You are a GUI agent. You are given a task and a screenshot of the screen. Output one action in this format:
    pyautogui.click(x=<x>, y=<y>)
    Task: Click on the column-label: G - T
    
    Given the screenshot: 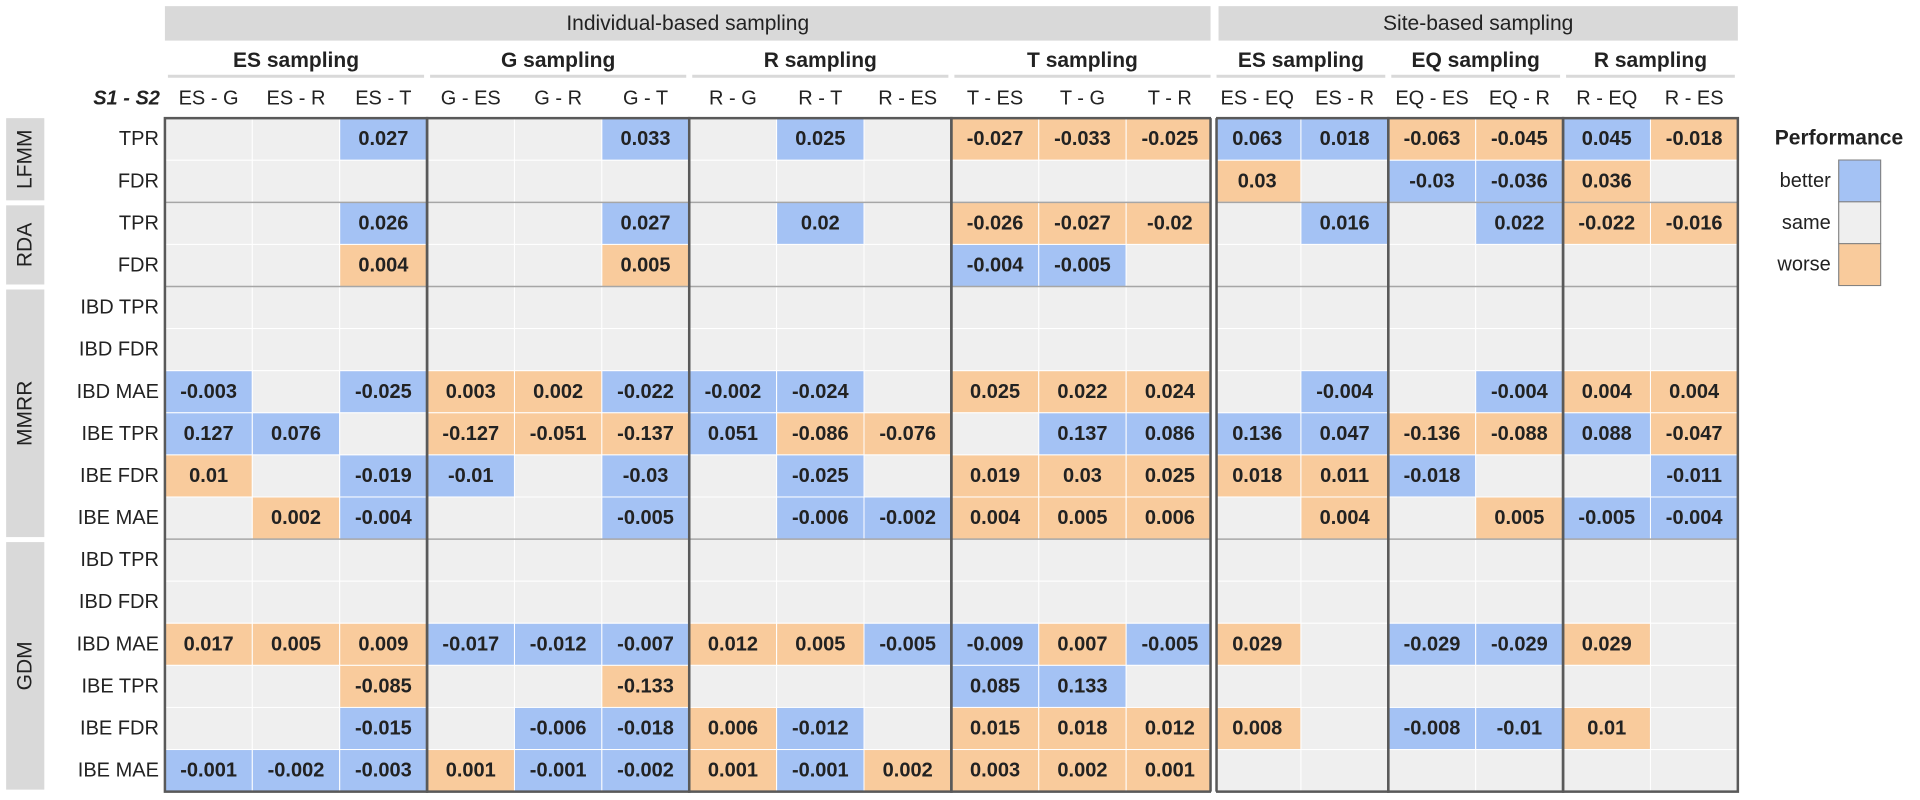 What is the action you would take?
    pyautogui.click(x=645, y=98)
    